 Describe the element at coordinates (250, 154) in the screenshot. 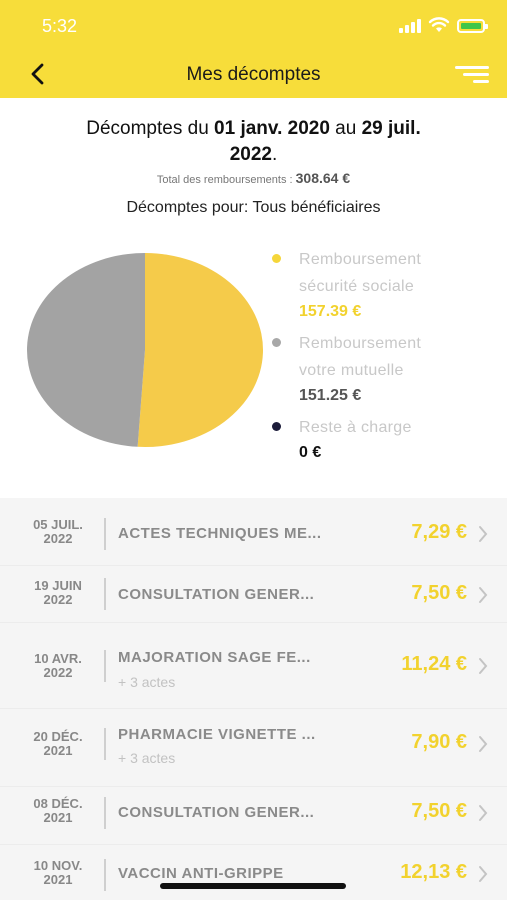

I see `period-end-line2: 2022` at that location.